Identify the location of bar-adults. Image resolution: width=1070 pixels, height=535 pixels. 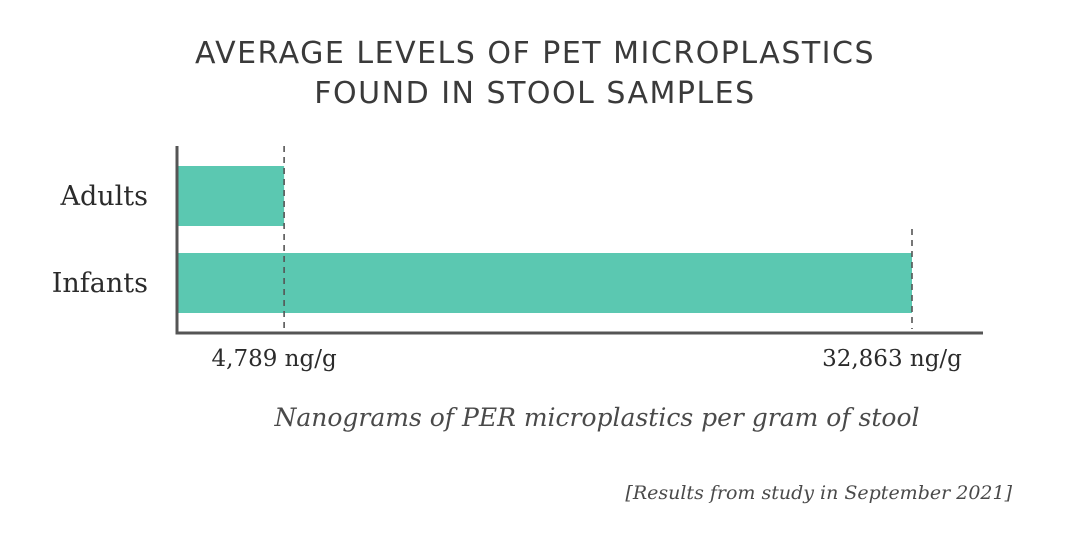
(231, 196).